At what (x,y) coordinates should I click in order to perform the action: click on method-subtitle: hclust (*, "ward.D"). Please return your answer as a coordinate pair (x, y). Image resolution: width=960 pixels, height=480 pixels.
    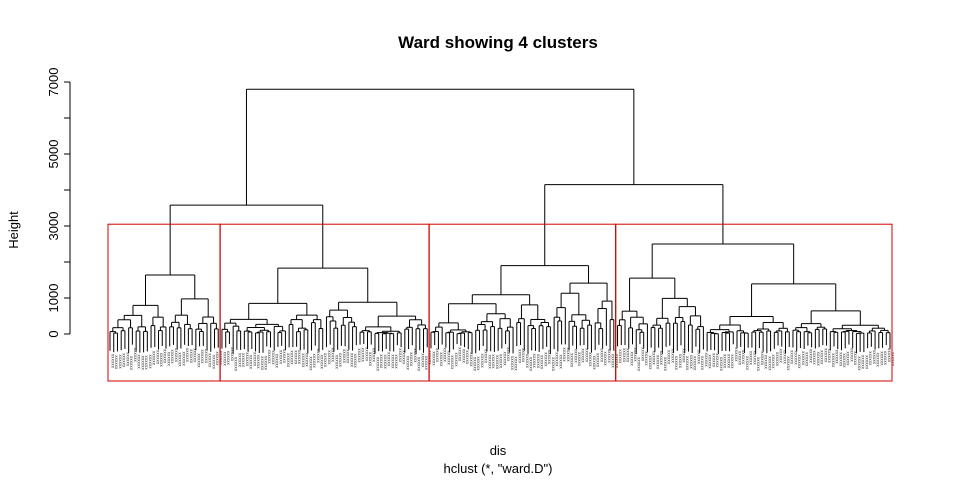
    Looking at the image, I should click on (498, 468).